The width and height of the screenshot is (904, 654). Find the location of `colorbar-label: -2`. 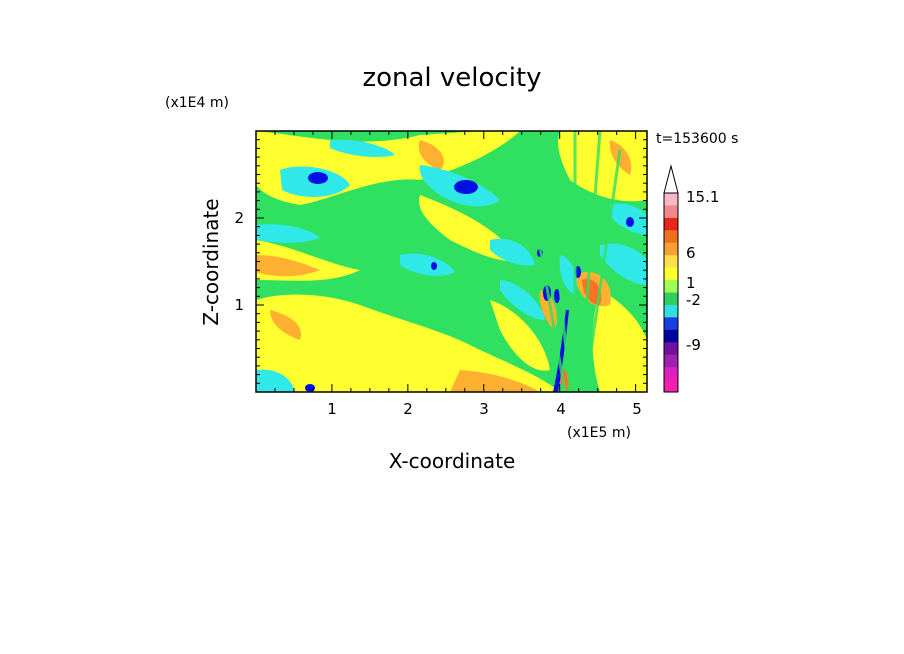

colorbar-label: -2 is located at coordinates (693, 300).